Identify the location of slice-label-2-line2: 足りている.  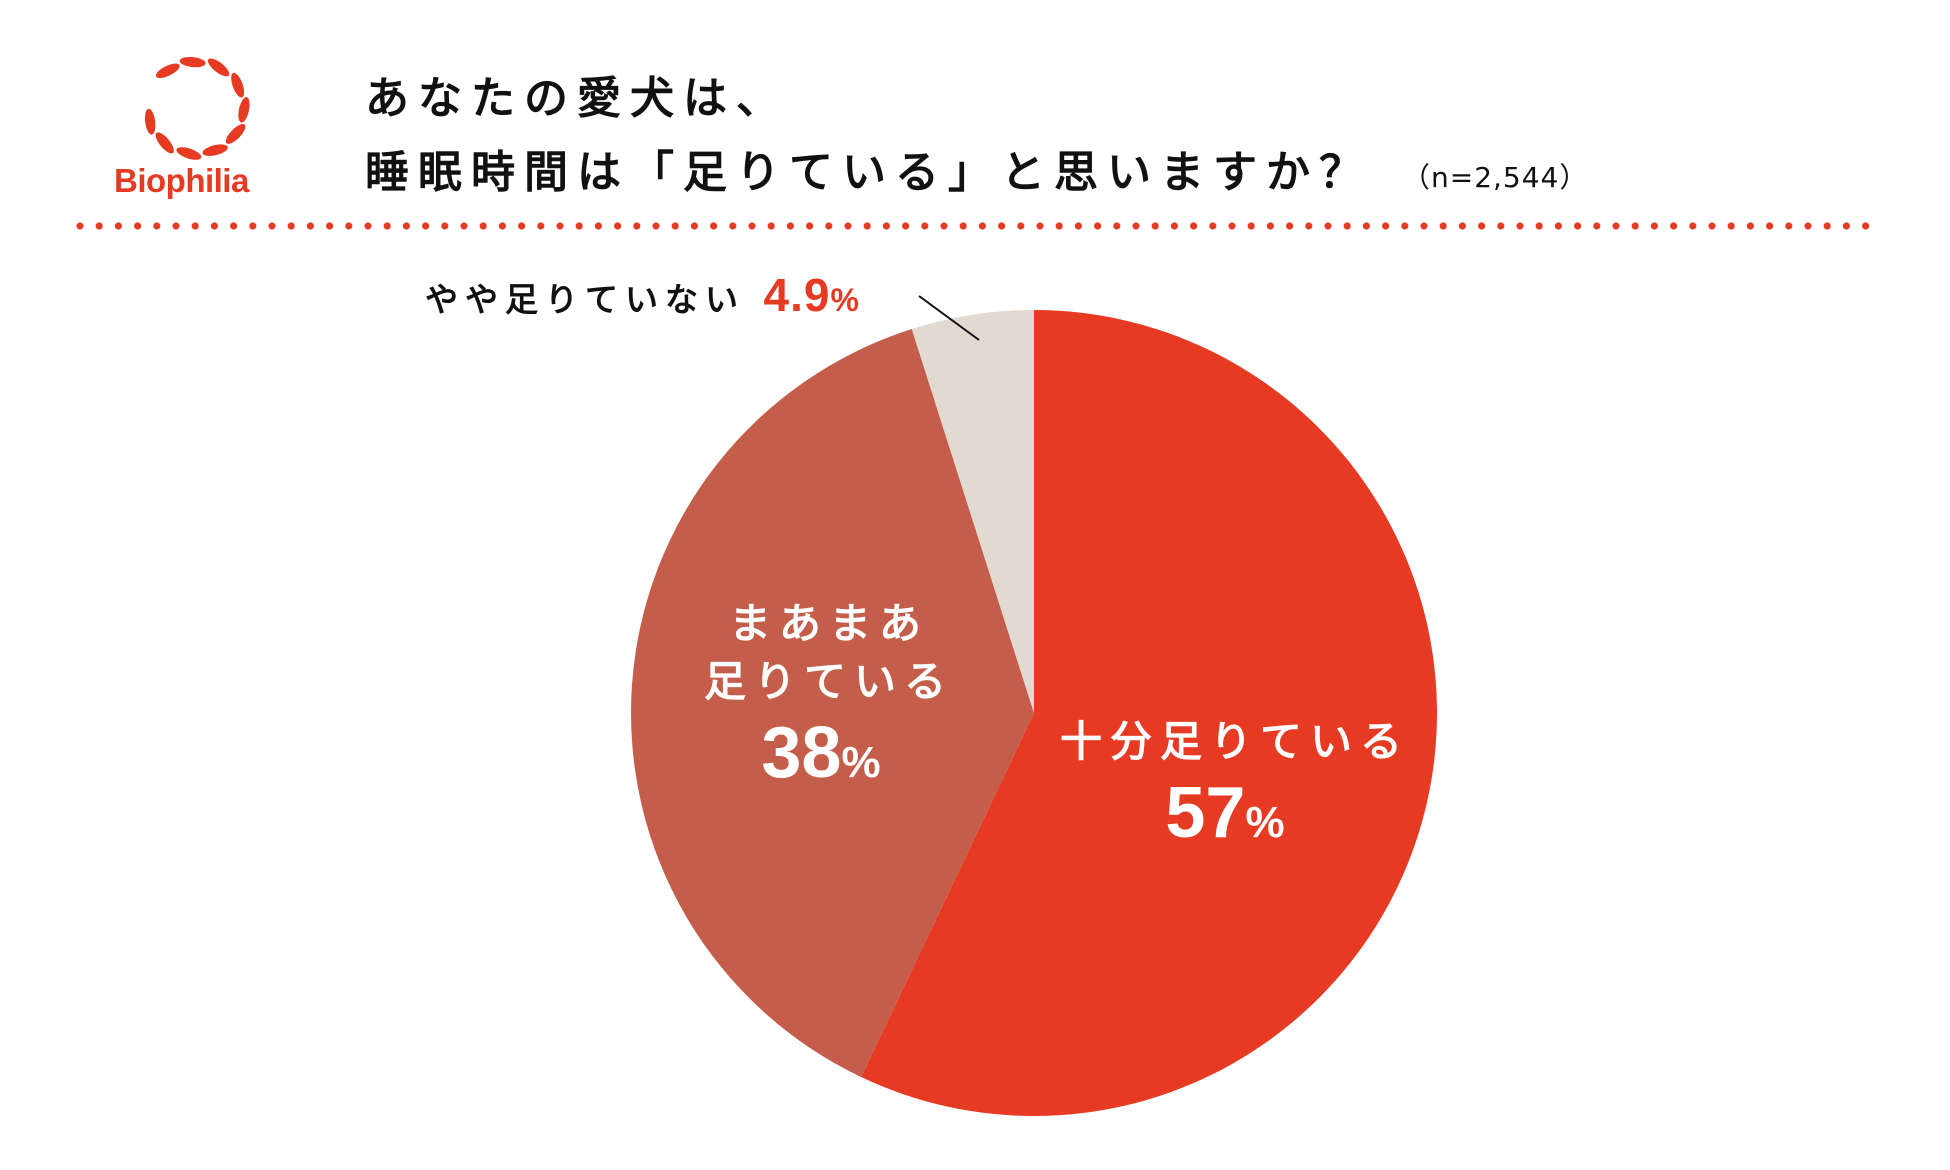
(829, 681).